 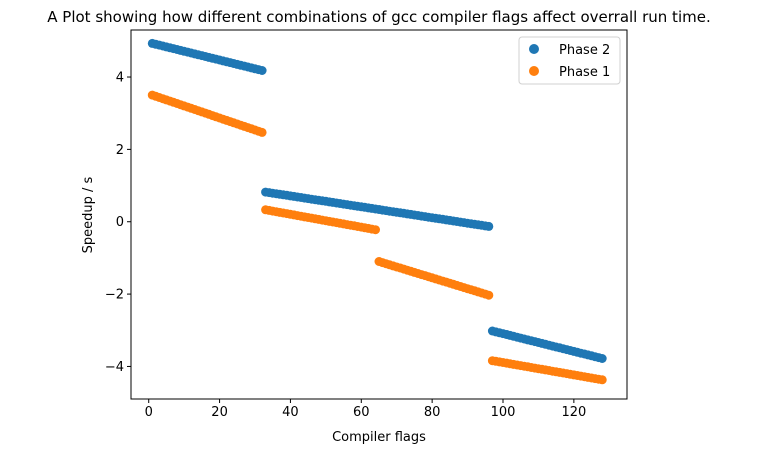 I want to click on x-tick-label: 20, so click(x=219, y=412).